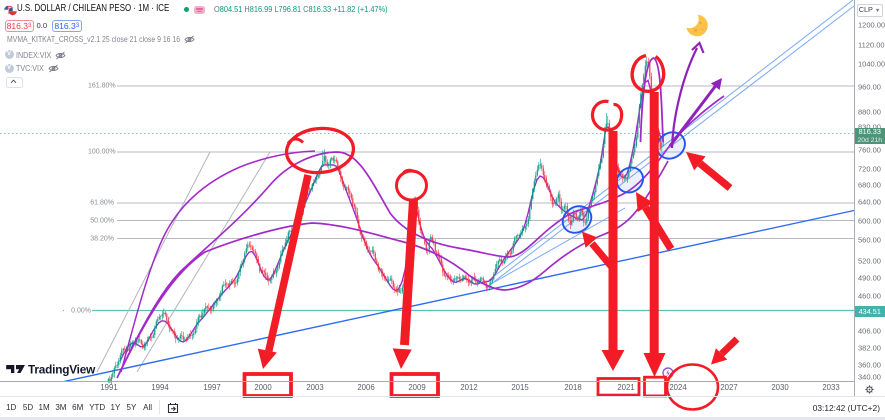  I want to click on svg-text: TradingView, so click(62, 370).